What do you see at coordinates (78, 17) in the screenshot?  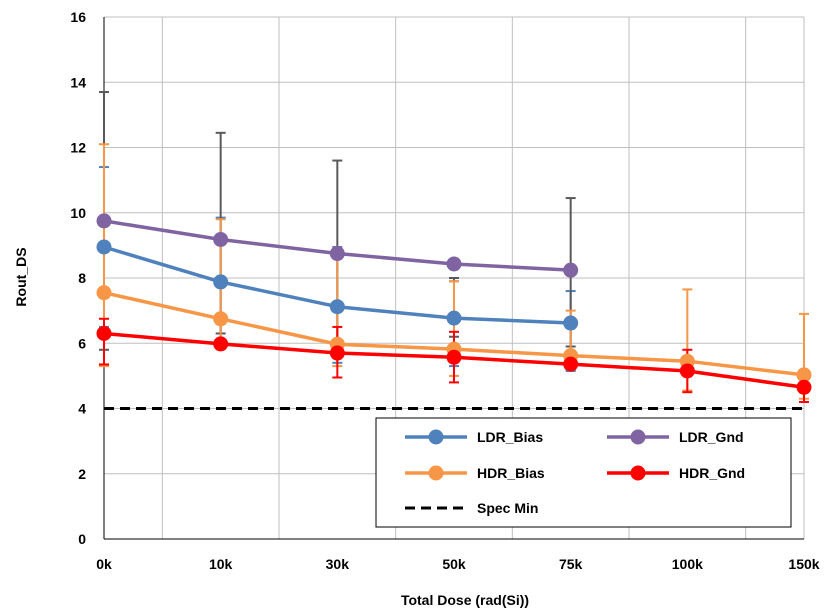 I see `y-tick-label: 16` at bounding box center [78, 17].